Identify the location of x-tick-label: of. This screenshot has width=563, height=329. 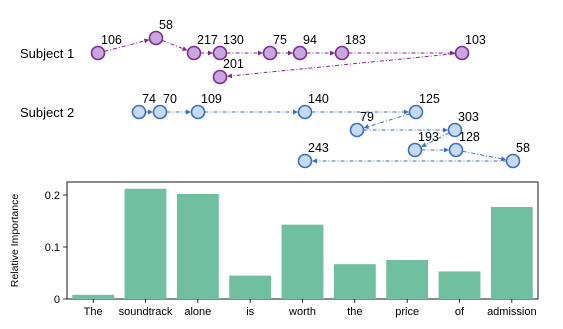
(460, 312).